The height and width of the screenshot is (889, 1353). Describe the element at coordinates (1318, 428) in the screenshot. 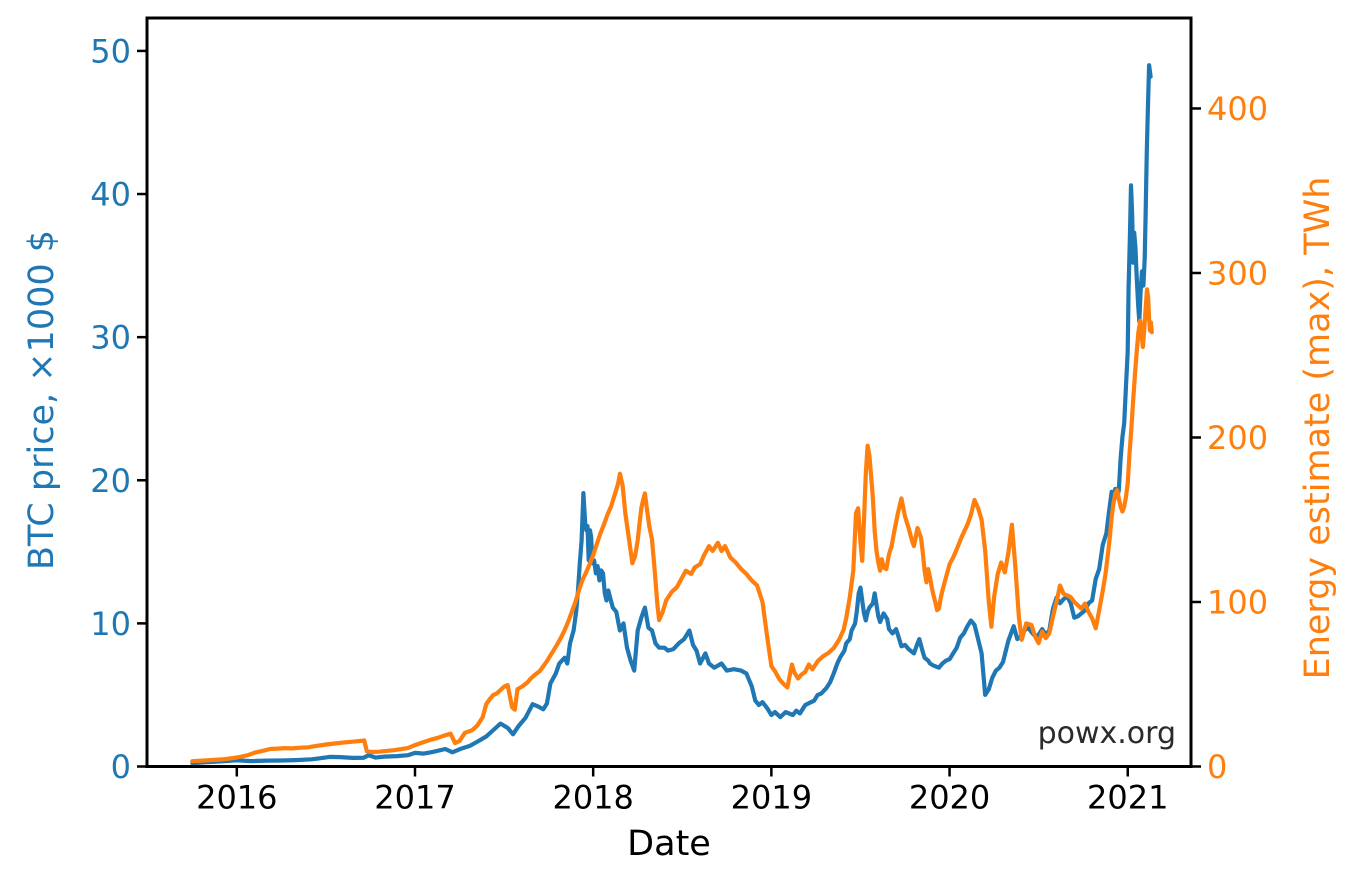

I see `y-axis-label-right: Energy estimate (max), TWh` at that location.